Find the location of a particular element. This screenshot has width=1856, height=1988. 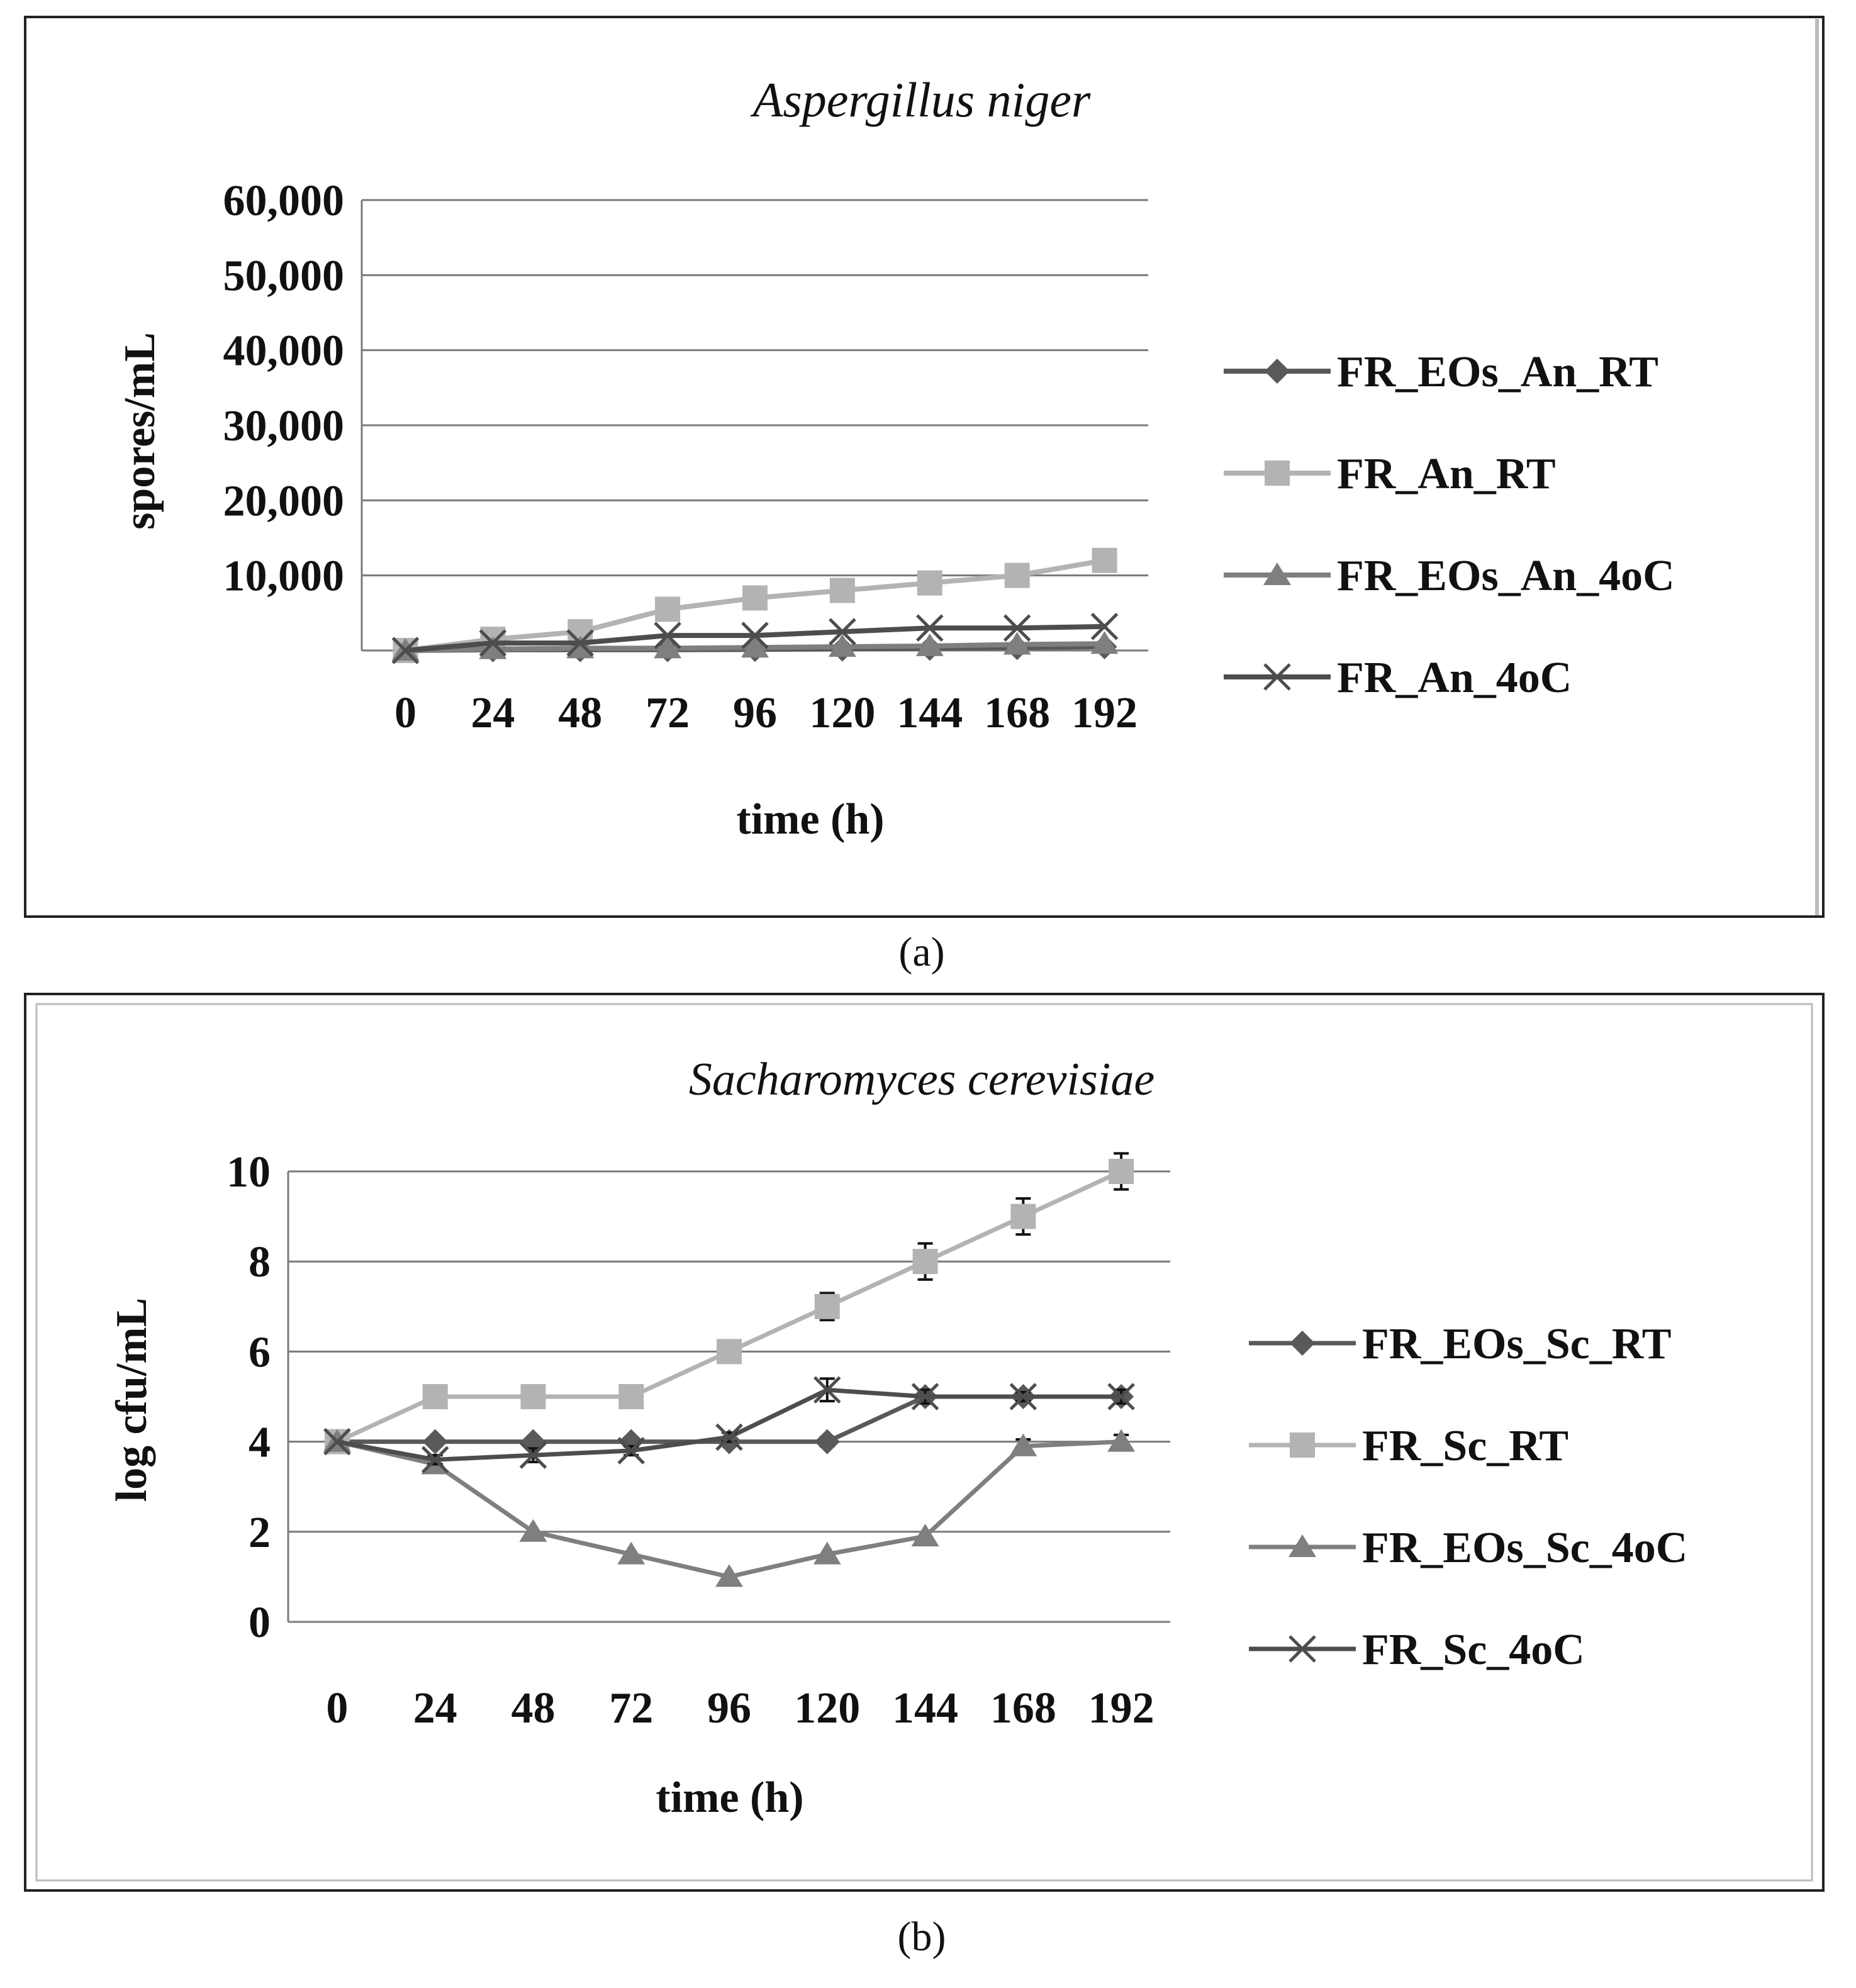

series-FR_EOs_An_4oC is located at coordinates (755, 646).